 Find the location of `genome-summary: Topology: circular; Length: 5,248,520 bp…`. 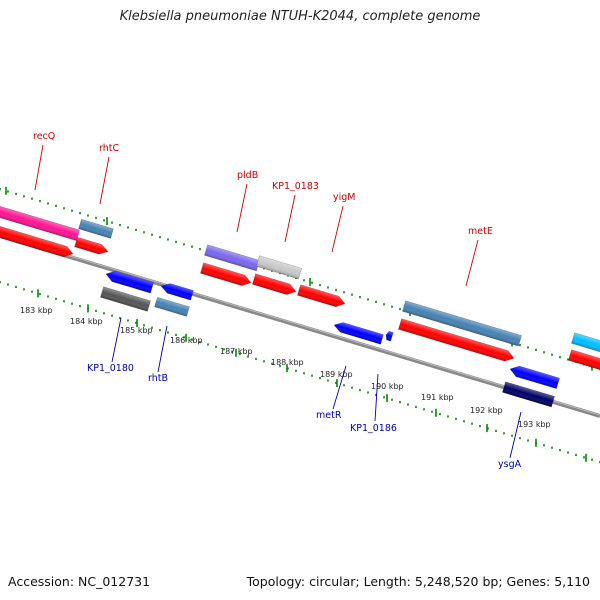

genome-summary: Topology: circular; Length: 5,248,520 bp… is located at coordinates (418, 581).